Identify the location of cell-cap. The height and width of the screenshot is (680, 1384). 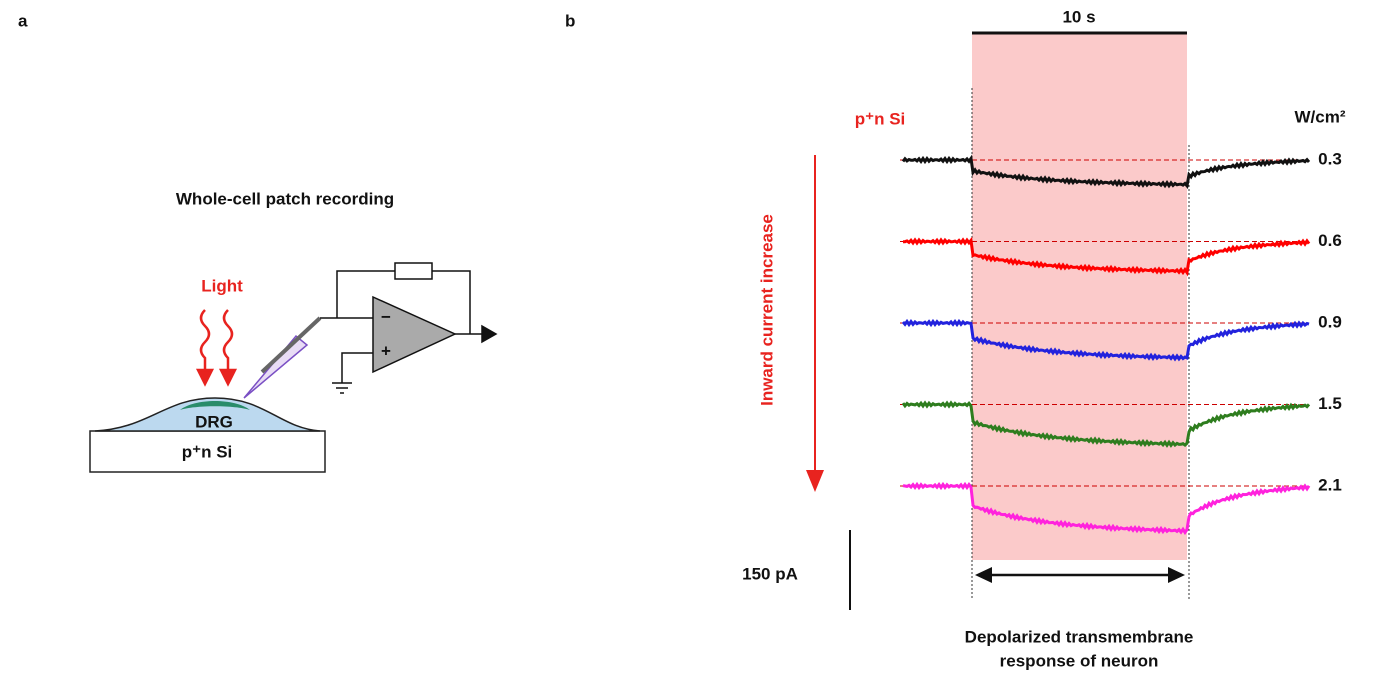
(215, 405).